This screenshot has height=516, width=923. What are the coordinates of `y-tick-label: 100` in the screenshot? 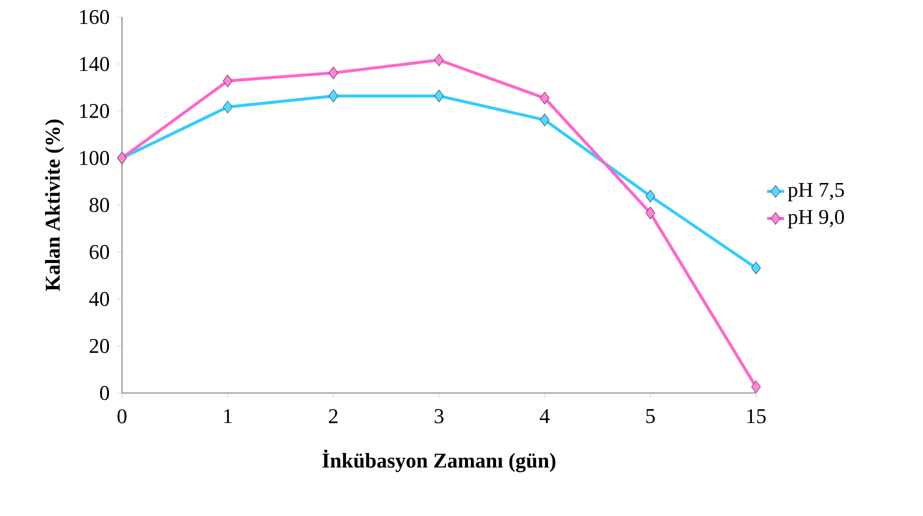 It's located at (95, 158).